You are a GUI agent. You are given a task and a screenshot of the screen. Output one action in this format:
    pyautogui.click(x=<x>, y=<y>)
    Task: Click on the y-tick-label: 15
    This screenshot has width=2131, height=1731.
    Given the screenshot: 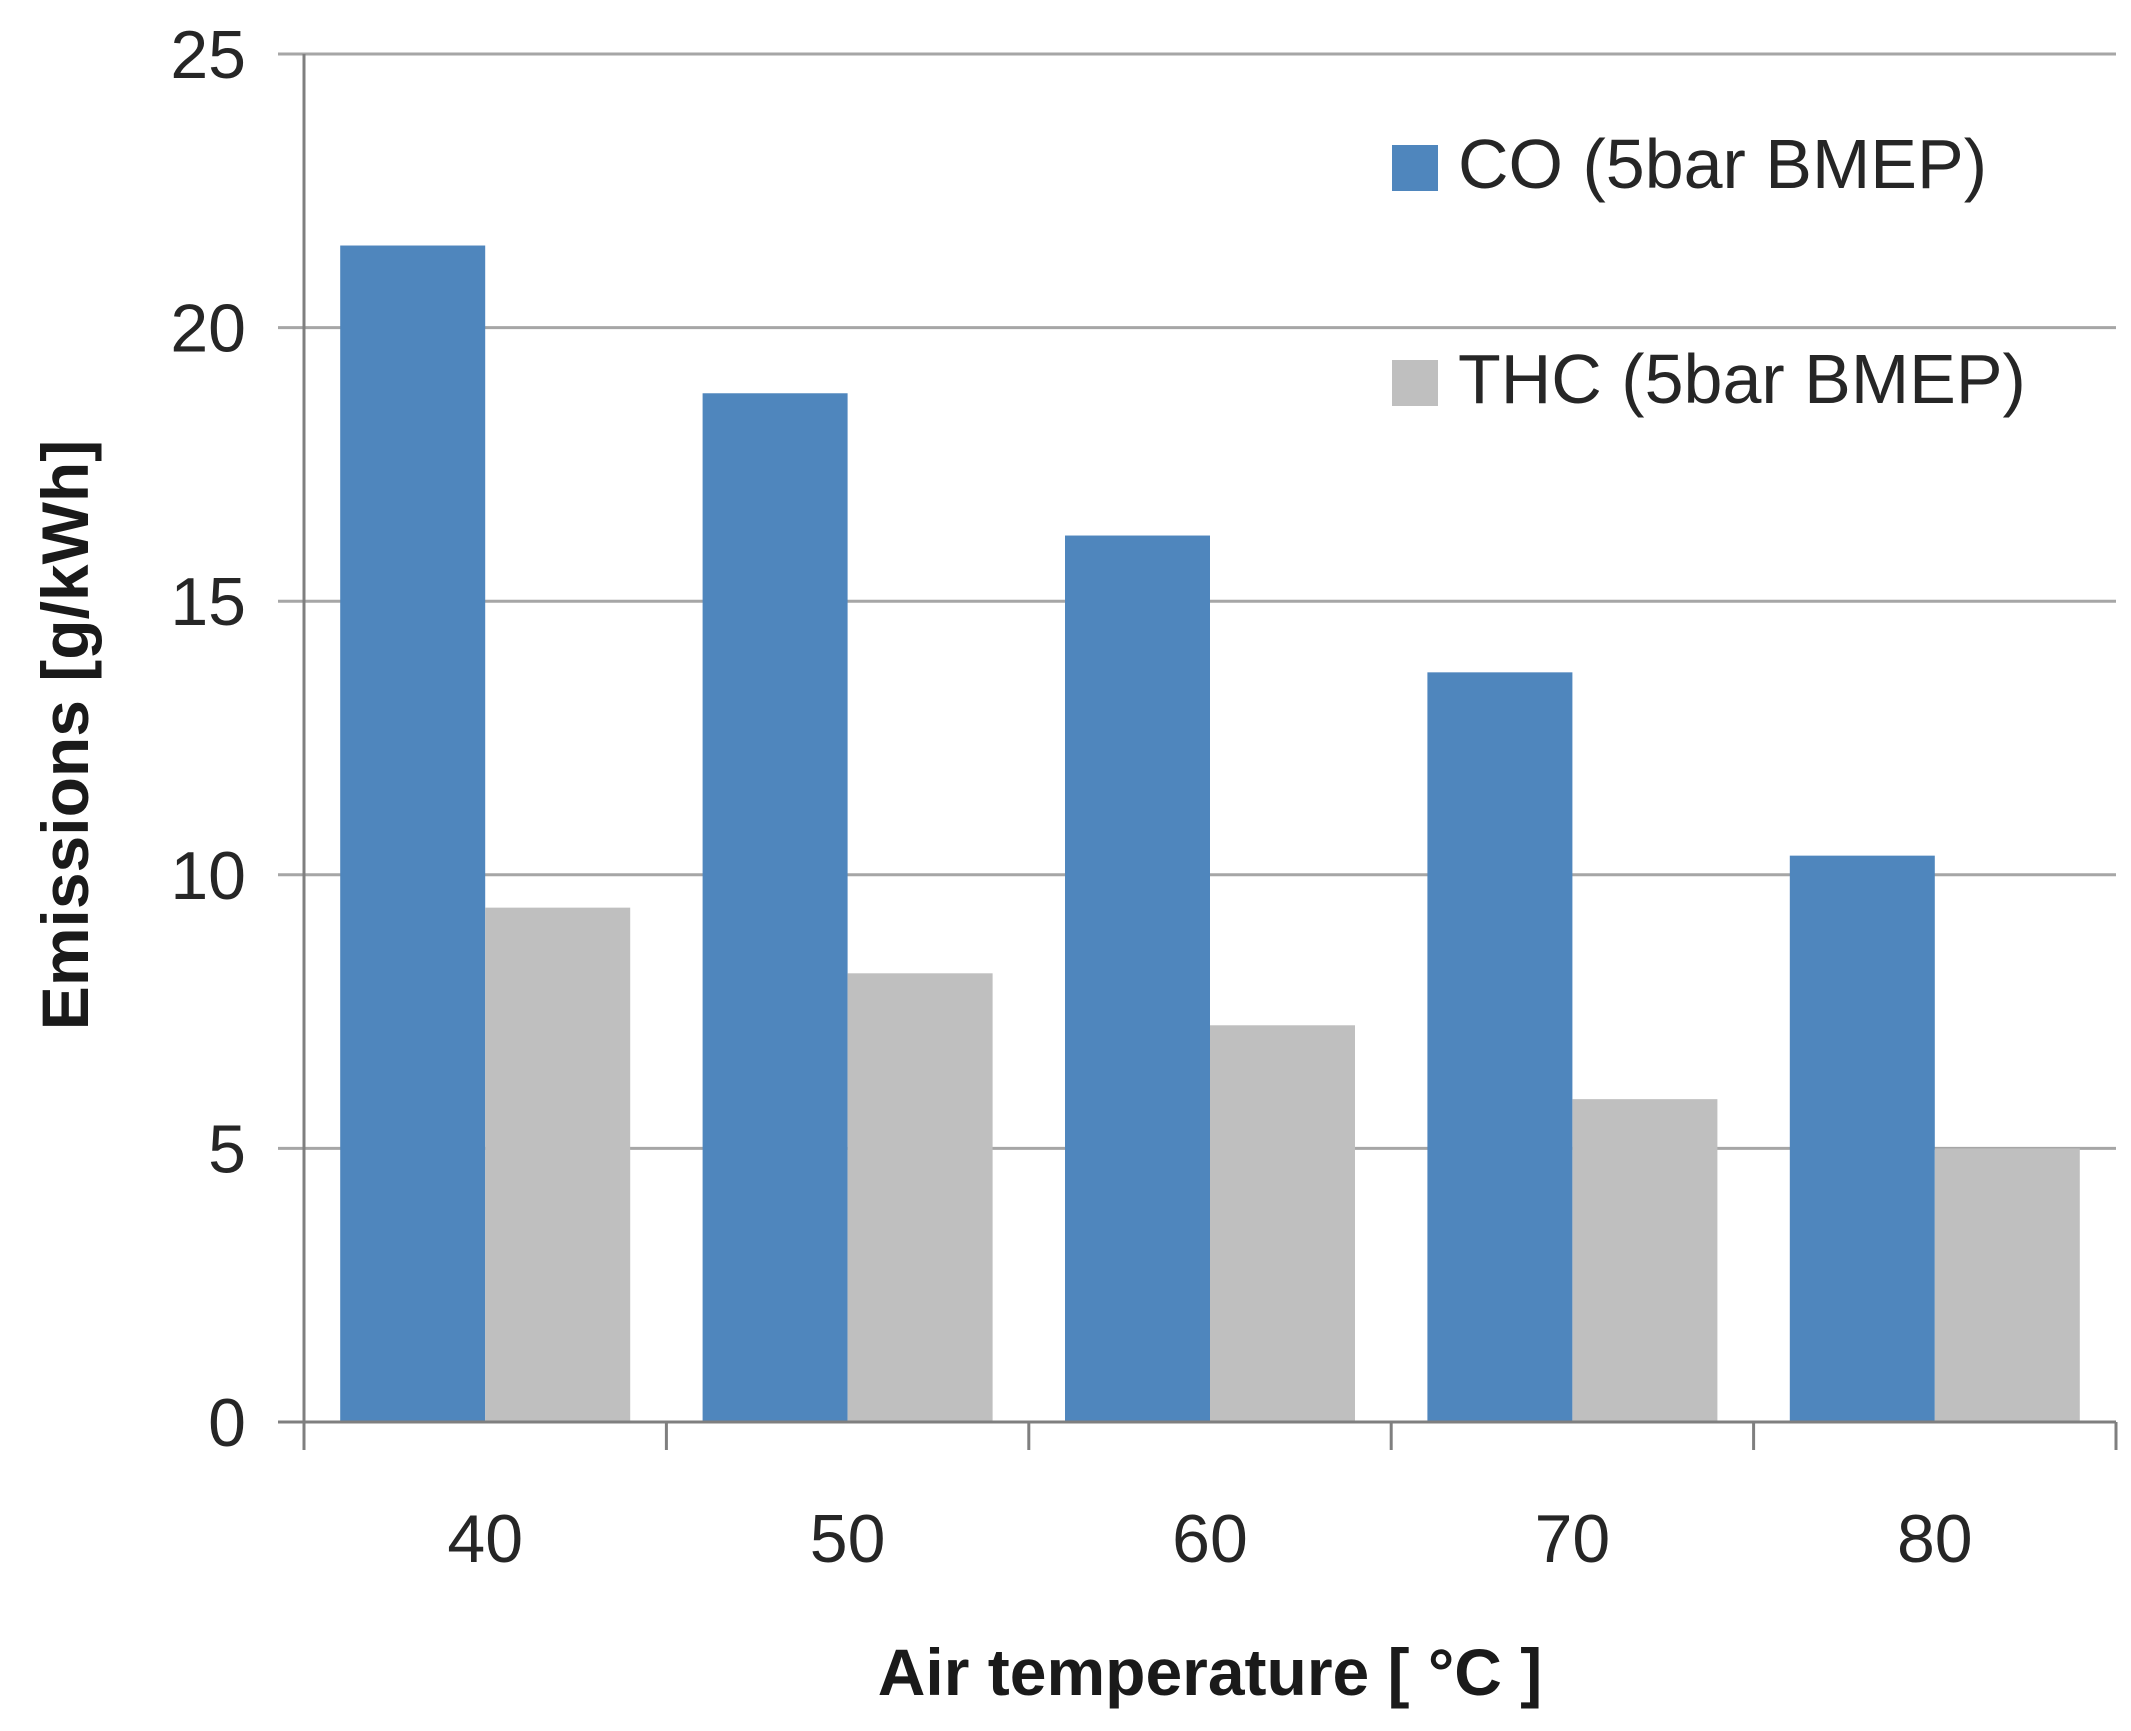 What is the action you would take?
    pyautogui.click(x=208, y=602)
    